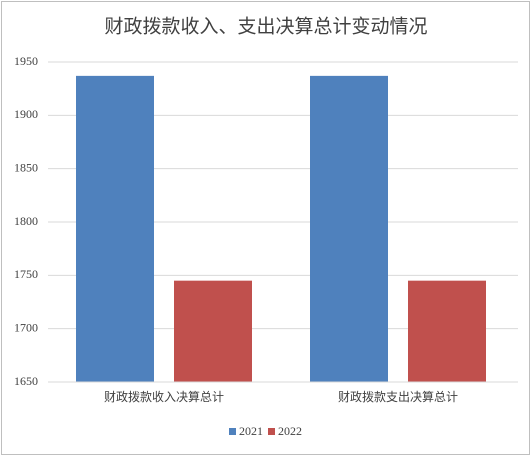 The height and width of the screenshot is (457, 532). Describe the element at coordinates (164, 396) in the screenshot. I see `x-tick-label: 财政拨款收入决算总计` at that location.